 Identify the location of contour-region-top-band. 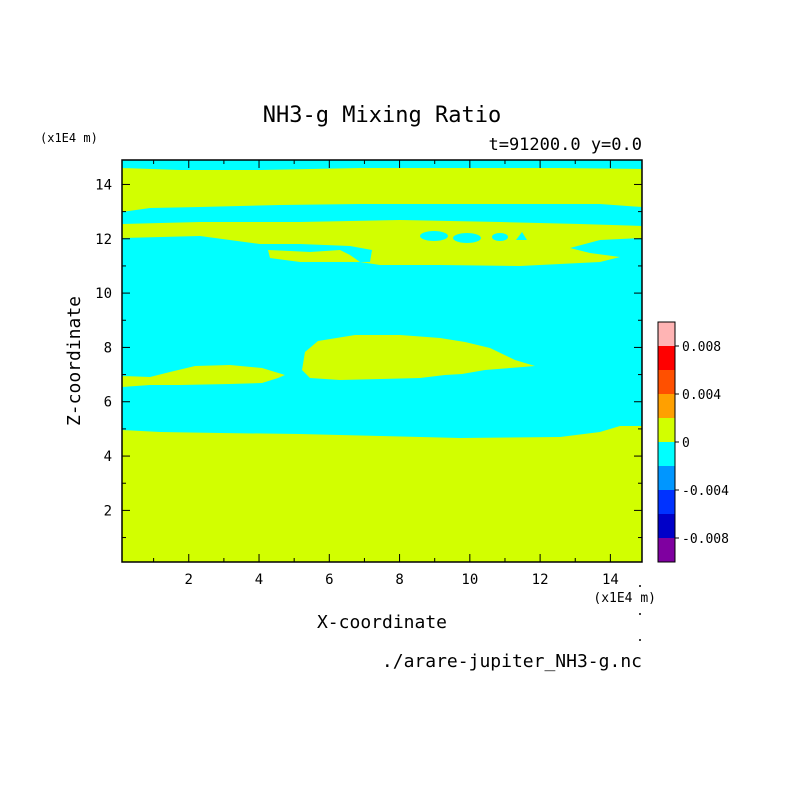
(382, 190).